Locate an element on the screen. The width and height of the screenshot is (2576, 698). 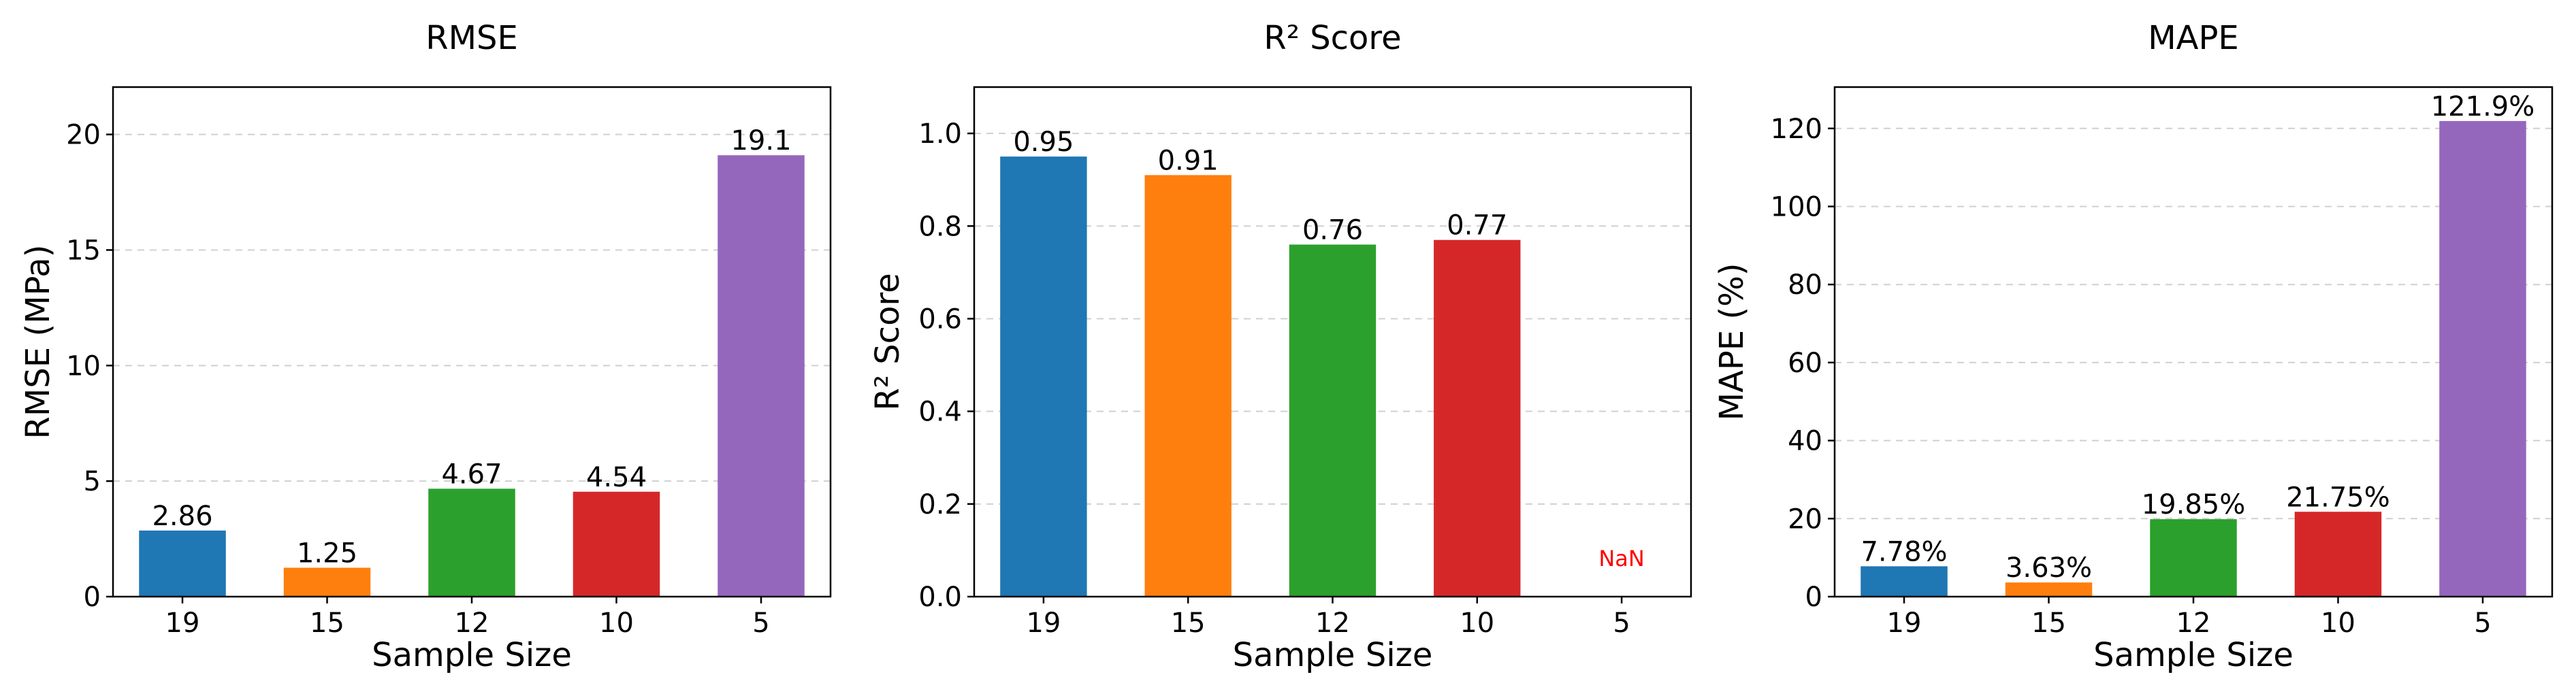
r2-x-tick-label: 19 is located at coordinates (1044, 623).